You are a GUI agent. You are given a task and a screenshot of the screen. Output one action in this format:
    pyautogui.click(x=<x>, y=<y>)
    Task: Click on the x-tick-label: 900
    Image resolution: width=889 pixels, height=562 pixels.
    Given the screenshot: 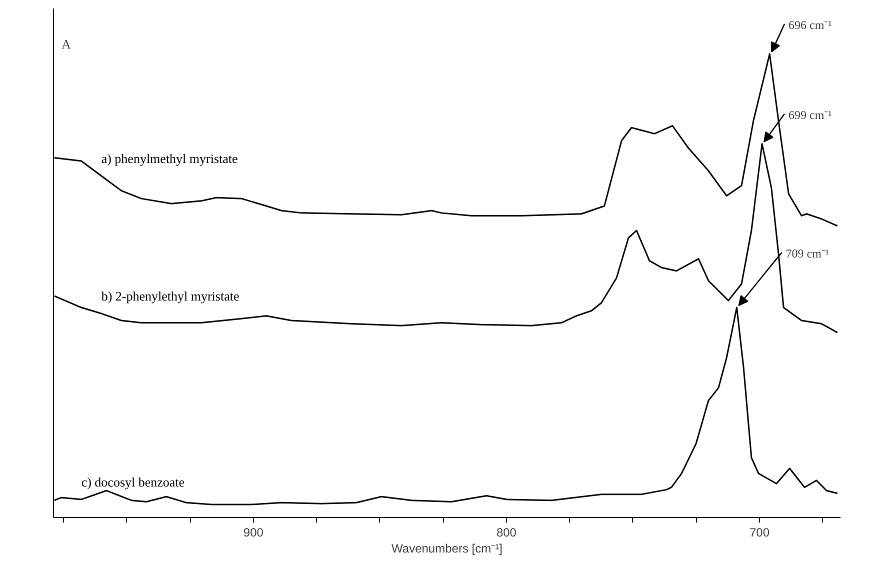 What is the action you would take?
    pyautogui.click(x=253, y=533)
    